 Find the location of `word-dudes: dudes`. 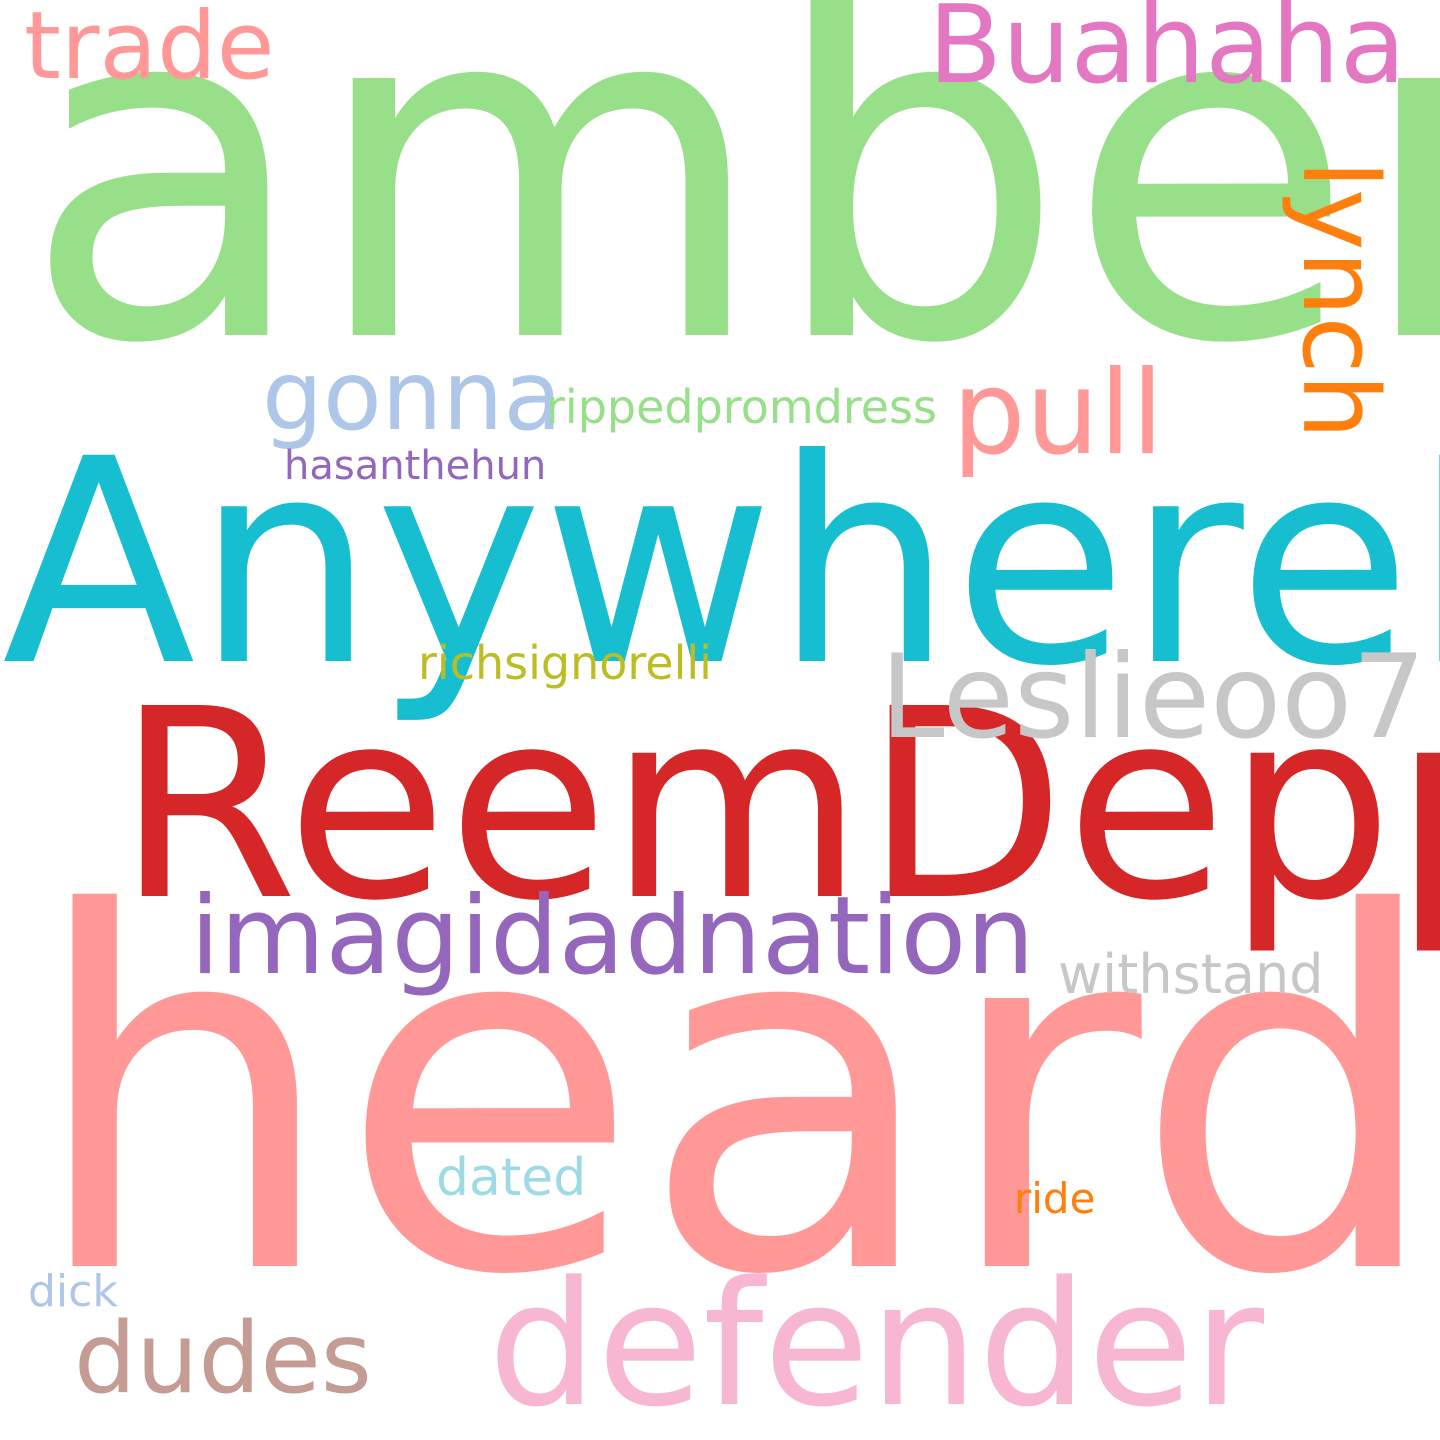

word-dudes: dudes is located at coordinates (223, 1359).